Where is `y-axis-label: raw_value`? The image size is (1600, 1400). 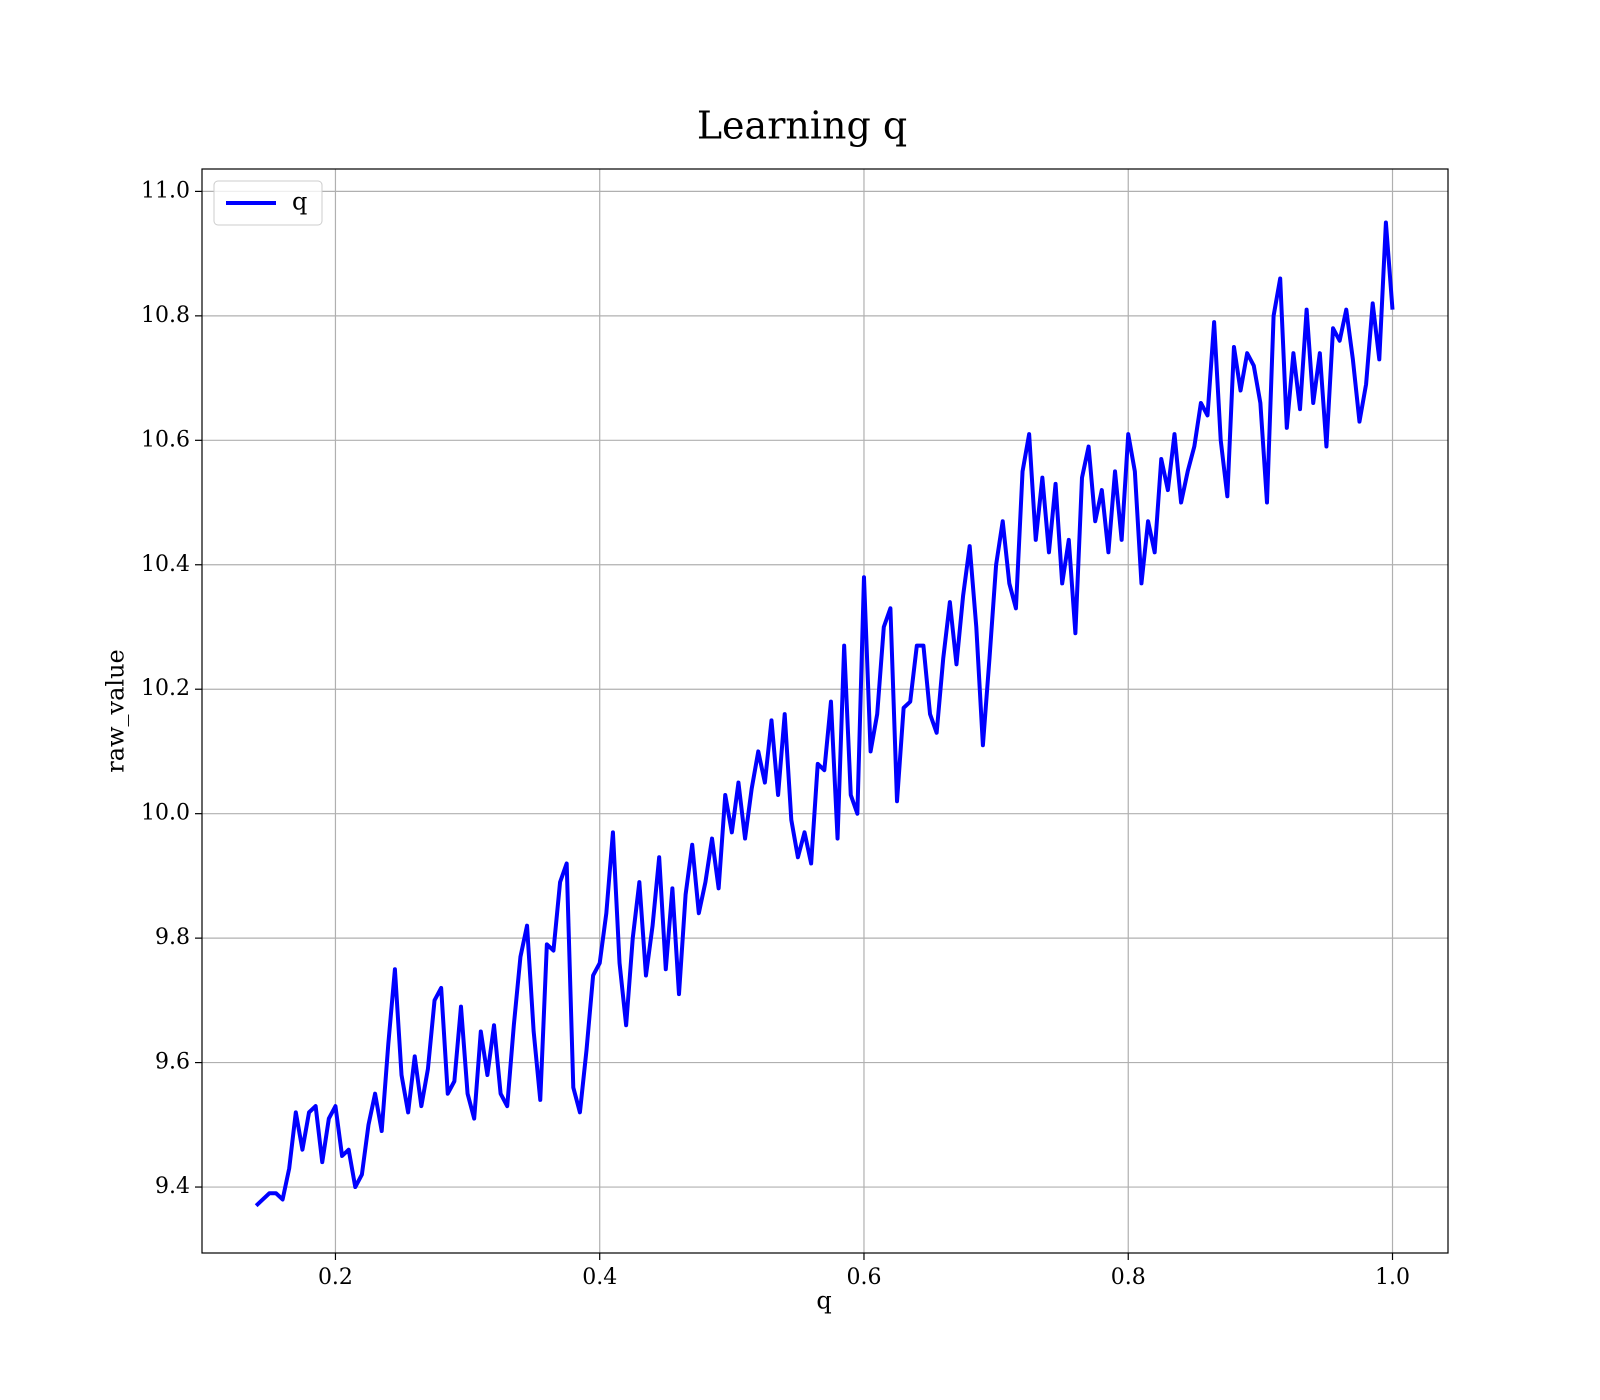
y-axis-label: raw_value is located at coordinates (116, 711).